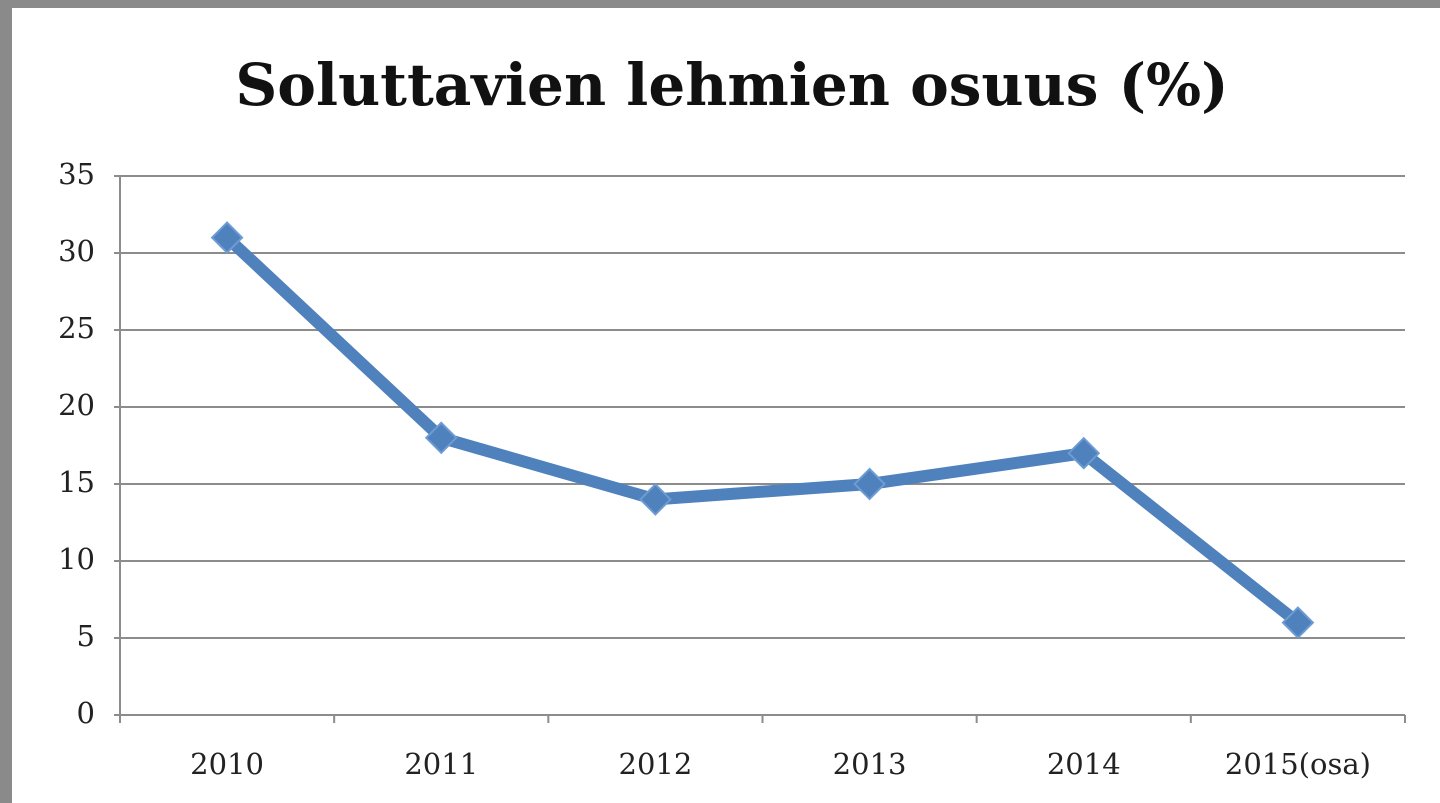 The height and width of the screenshot is (803, 1440). I want to click on y-tick-label: 0, so click(86, 713).